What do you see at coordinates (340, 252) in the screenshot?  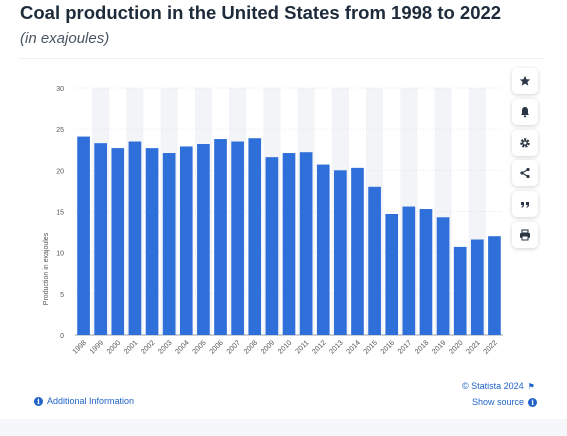 I see `bar-2013` at bounding box center [340, 252].